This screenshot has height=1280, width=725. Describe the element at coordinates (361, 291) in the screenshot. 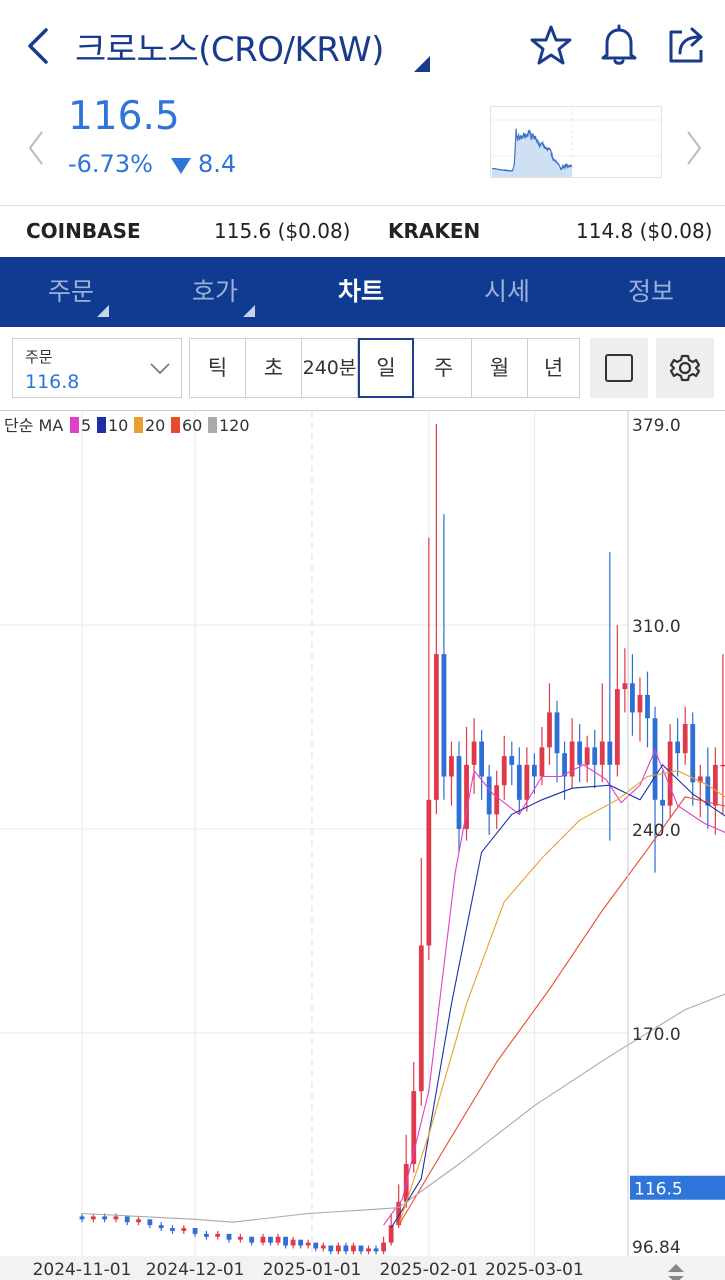

I see `tab-chart: 차트` at that location.